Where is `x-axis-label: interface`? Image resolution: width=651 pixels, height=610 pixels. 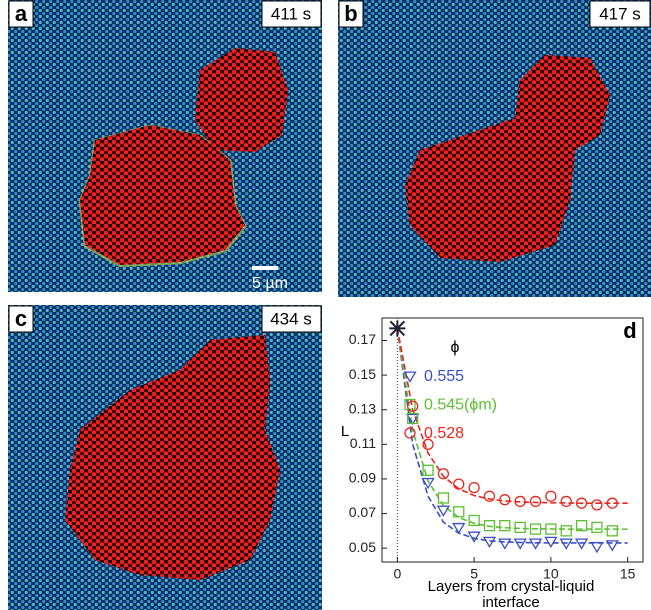 x-axis-label: interface is located at coordinates (511, 602).